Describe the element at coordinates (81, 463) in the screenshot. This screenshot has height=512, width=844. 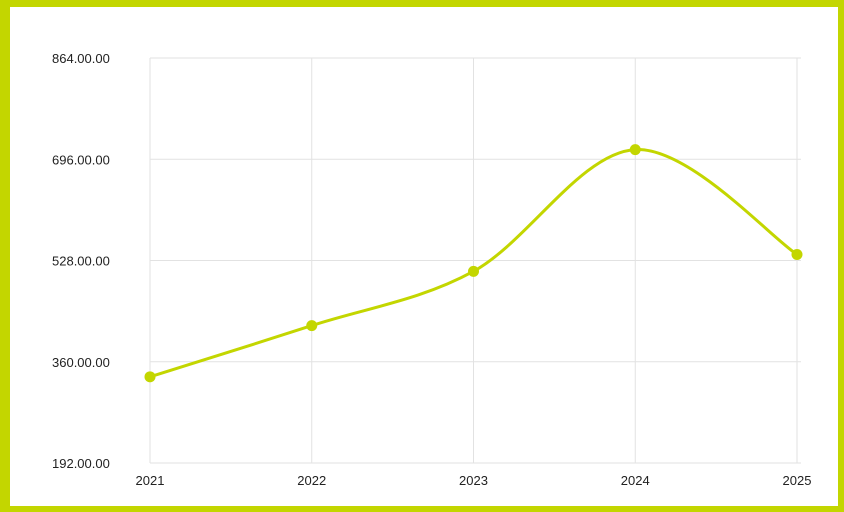
I see `y-tick-label: 192.00.00` at that location.